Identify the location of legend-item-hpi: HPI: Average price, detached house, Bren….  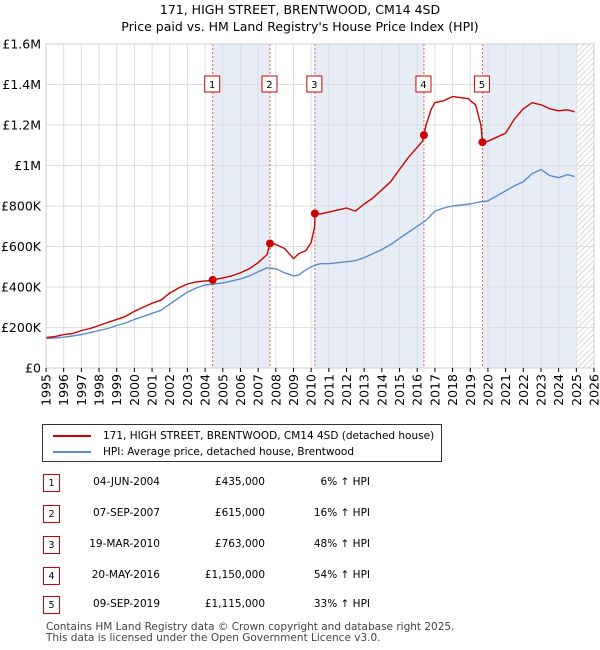
(203, 452).